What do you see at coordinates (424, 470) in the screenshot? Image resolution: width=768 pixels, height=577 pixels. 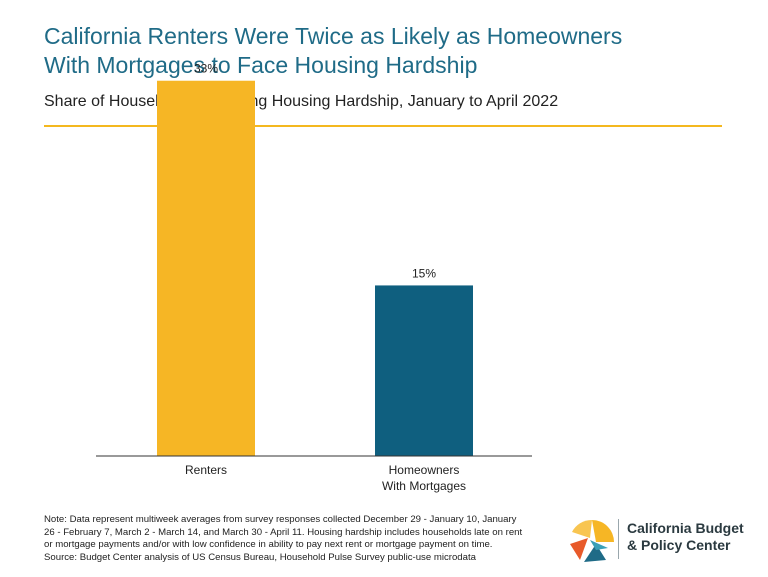 I see `category-tick-label: Homeowners` at bounding box center [424, 470].